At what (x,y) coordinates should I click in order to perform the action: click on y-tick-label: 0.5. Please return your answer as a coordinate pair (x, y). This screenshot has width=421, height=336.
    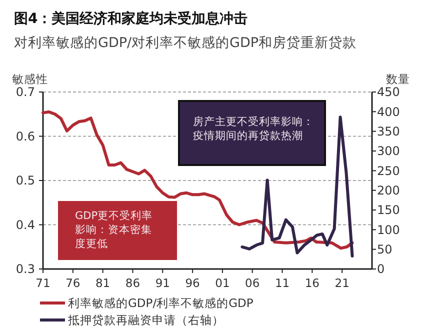
    Looking at the image, I should click on (25, 181).